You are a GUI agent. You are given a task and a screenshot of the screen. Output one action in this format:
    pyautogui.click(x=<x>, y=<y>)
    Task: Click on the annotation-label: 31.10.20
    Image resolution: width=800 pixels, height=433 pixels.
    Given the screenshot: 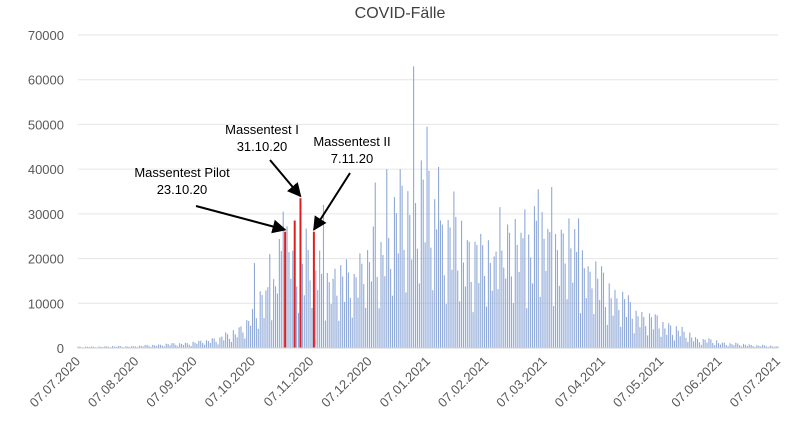 What is the action you would take?
    pyautogui.click(x=262, y=146)
    